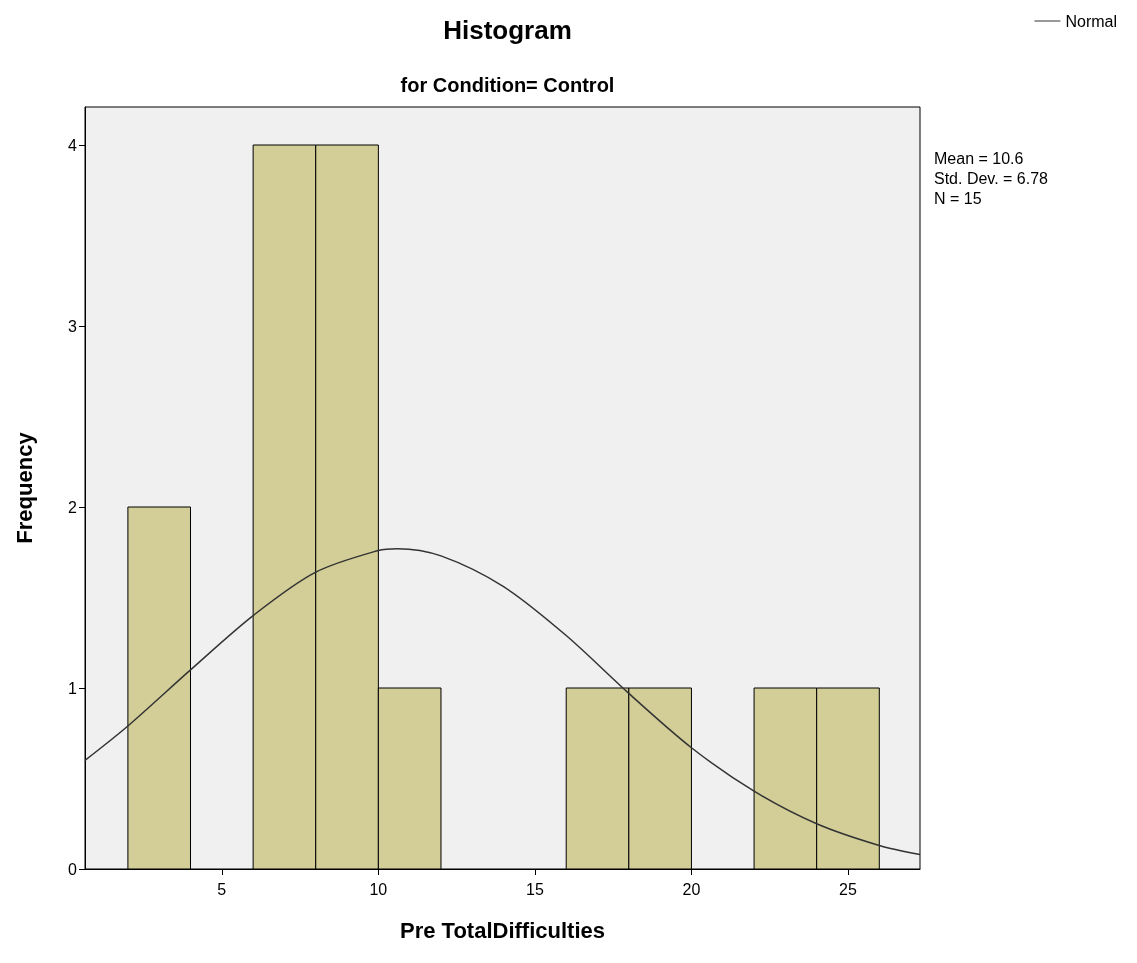 This screenshot has width=1137, height=963. Describe the element at coordinates (535, 889) in the screenshot. I see `x-tick-label: 15` at that location.